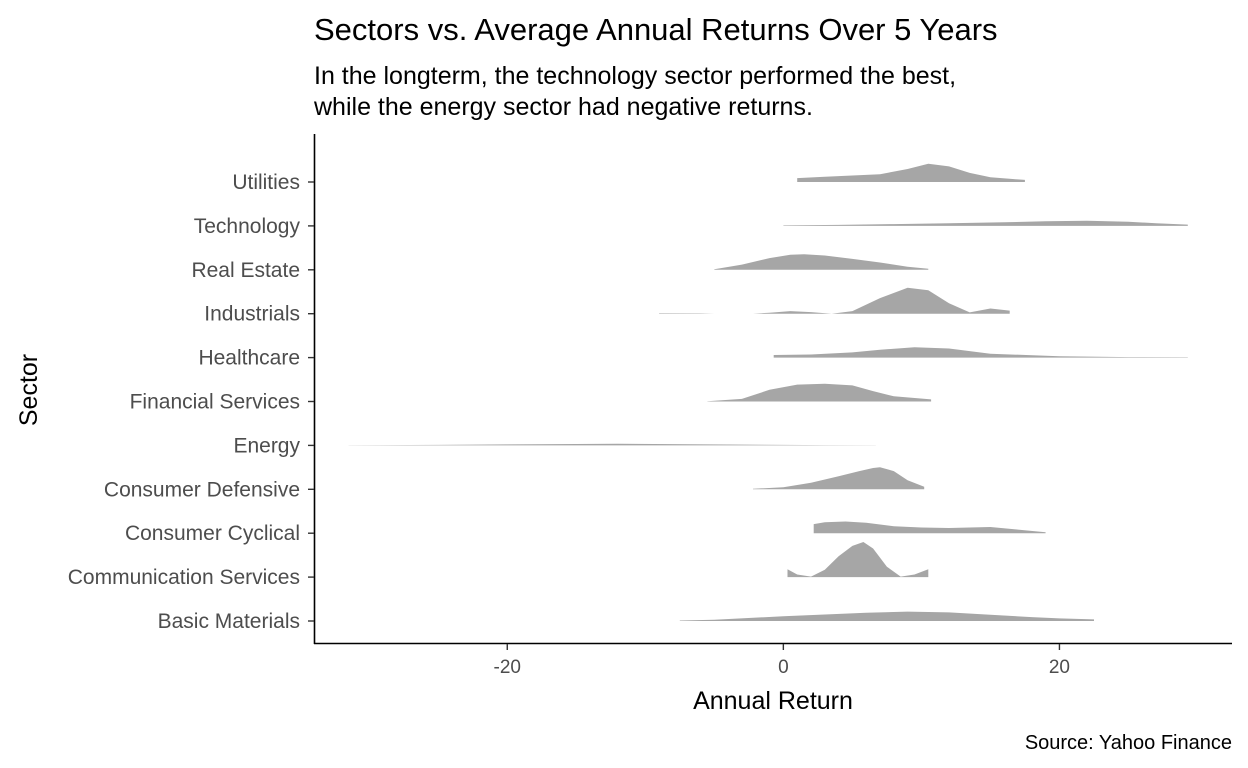 This screenshot has height=768, width=1248. Describe the element at coordinates (980, 352) in the screenshot. I see `ridge-healthcare` at that location.